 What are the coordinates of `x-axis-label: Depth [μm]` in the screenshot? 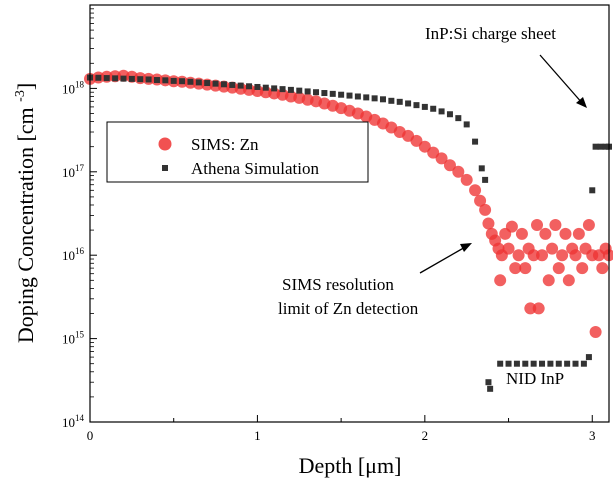 It's located at (350, 465).